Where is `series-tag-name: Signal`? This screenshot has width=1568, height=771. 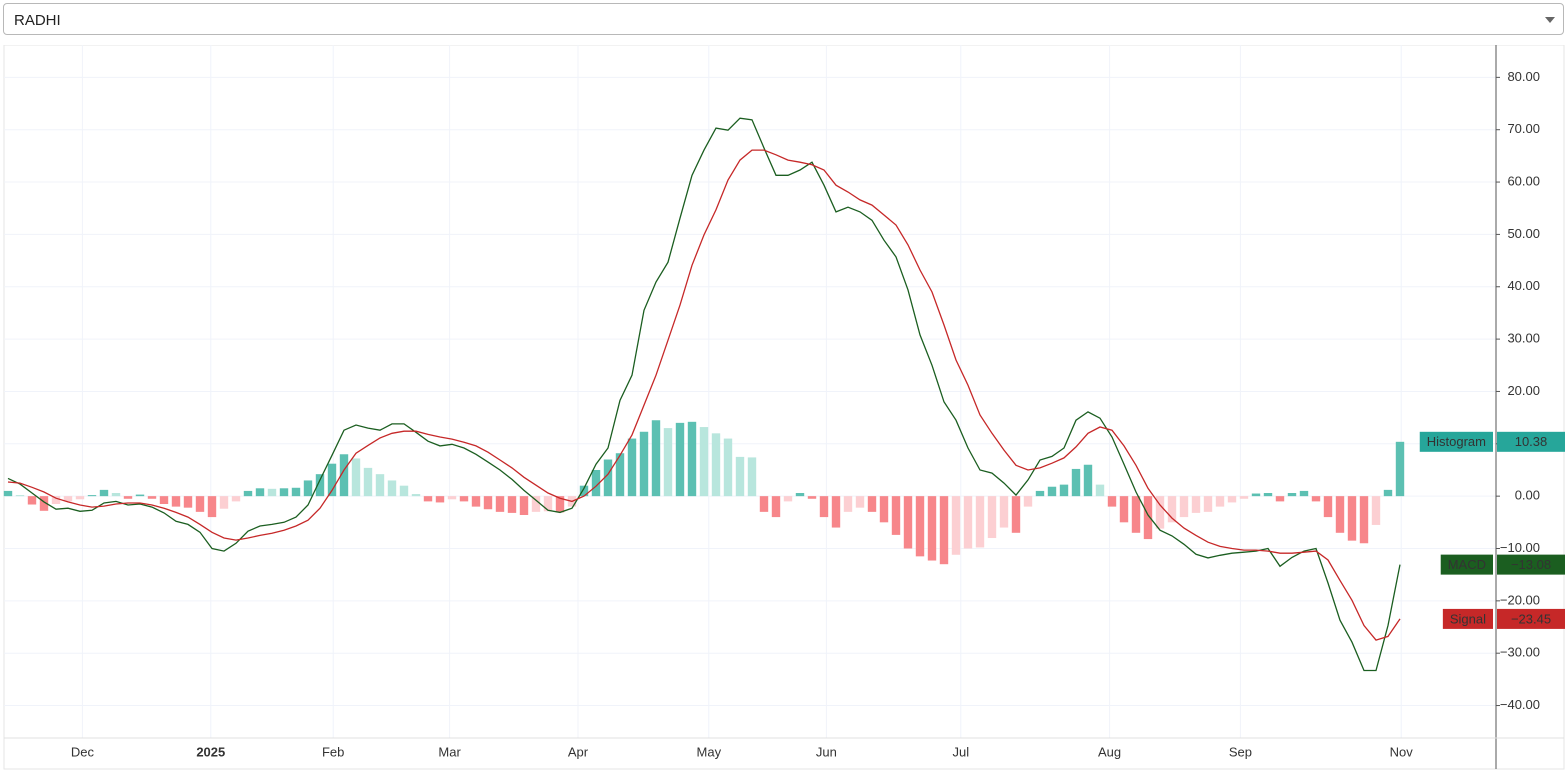 series-tag-name: Signal is located at coordinates (1468, 618).